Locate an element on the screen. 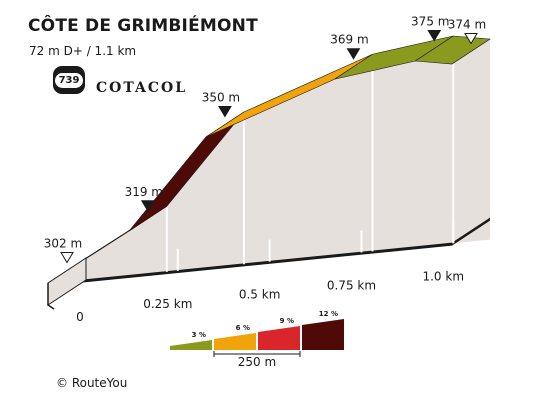 The image size is (550, 400). legend-label: 3 % is located at coordinates (199, 335).